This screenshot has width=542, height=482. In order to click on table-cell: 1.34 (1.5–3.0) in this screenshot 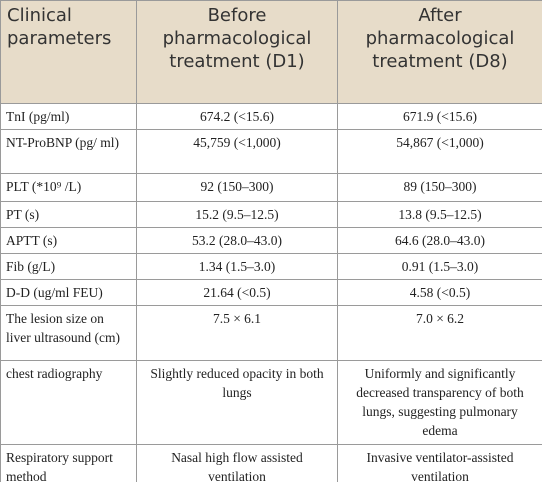, I will do `click(237, 266)`.